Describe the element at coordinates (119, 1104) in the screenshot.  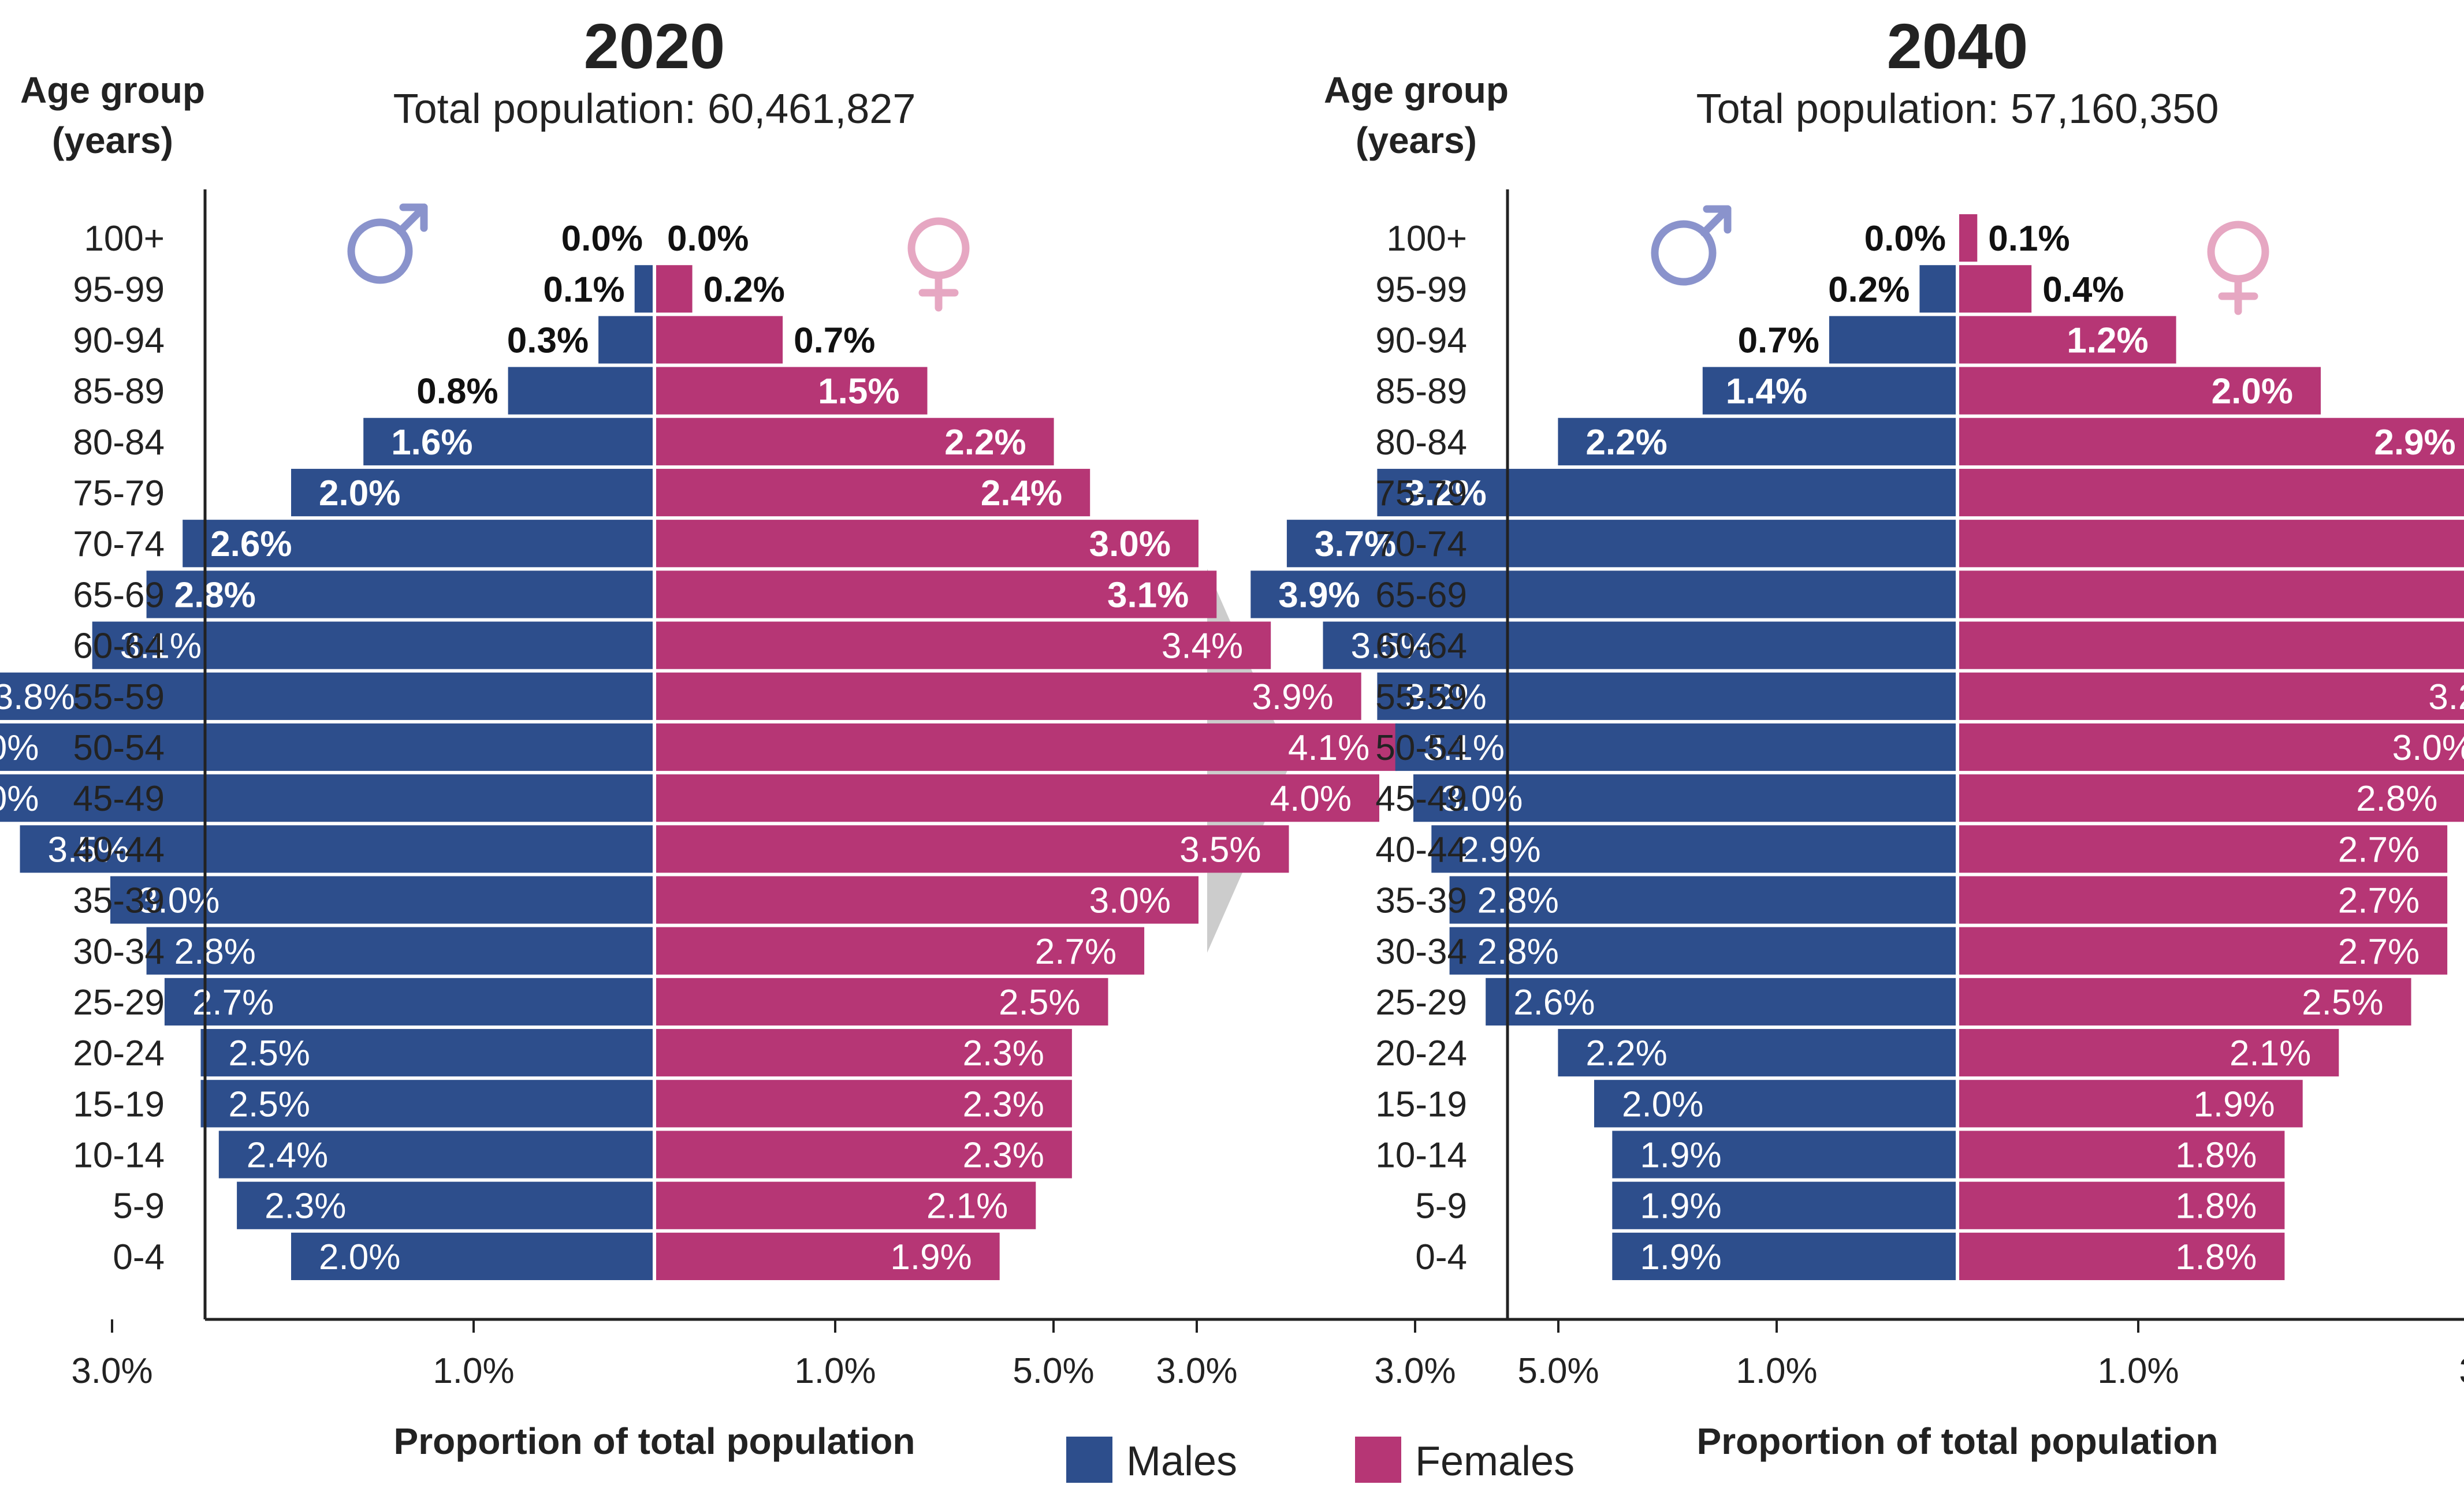
I see `age-label: 15-19` at that location.